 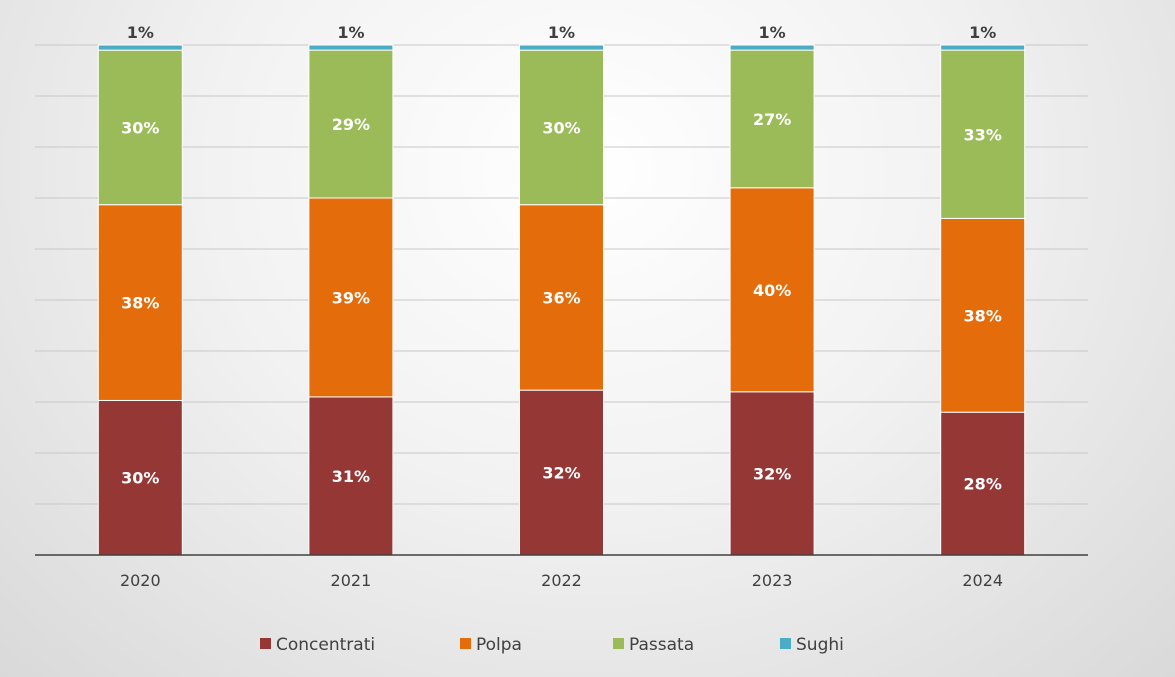 What do you see at coordinates (350, 32) in the screenshot?
I see `data-label-sughi-2021: 1%` at bounding box center [350, 32].